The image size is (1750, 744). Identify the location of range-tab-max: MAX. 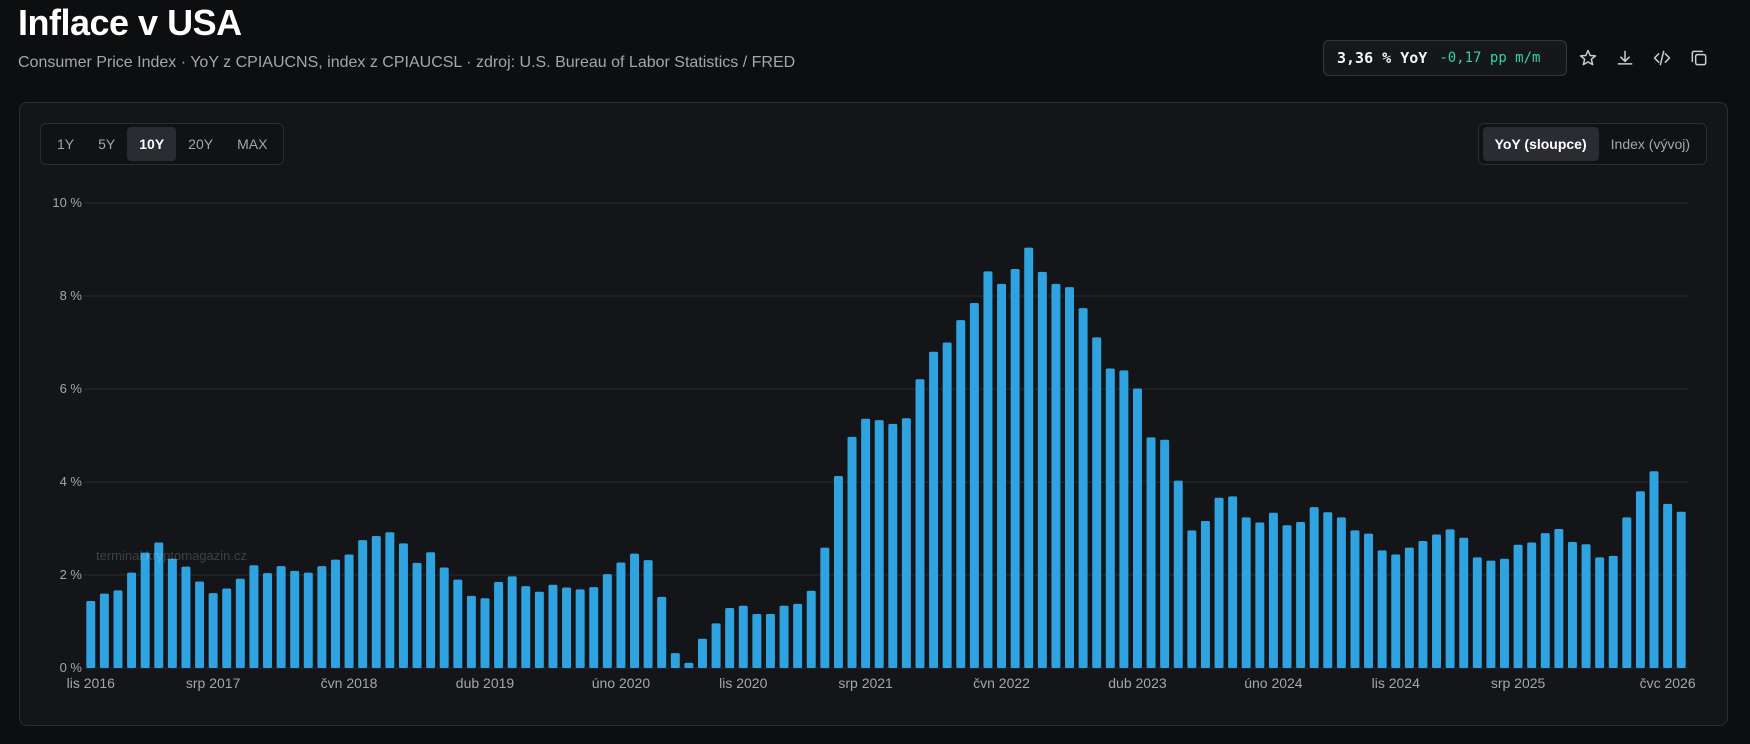
(252, 144).